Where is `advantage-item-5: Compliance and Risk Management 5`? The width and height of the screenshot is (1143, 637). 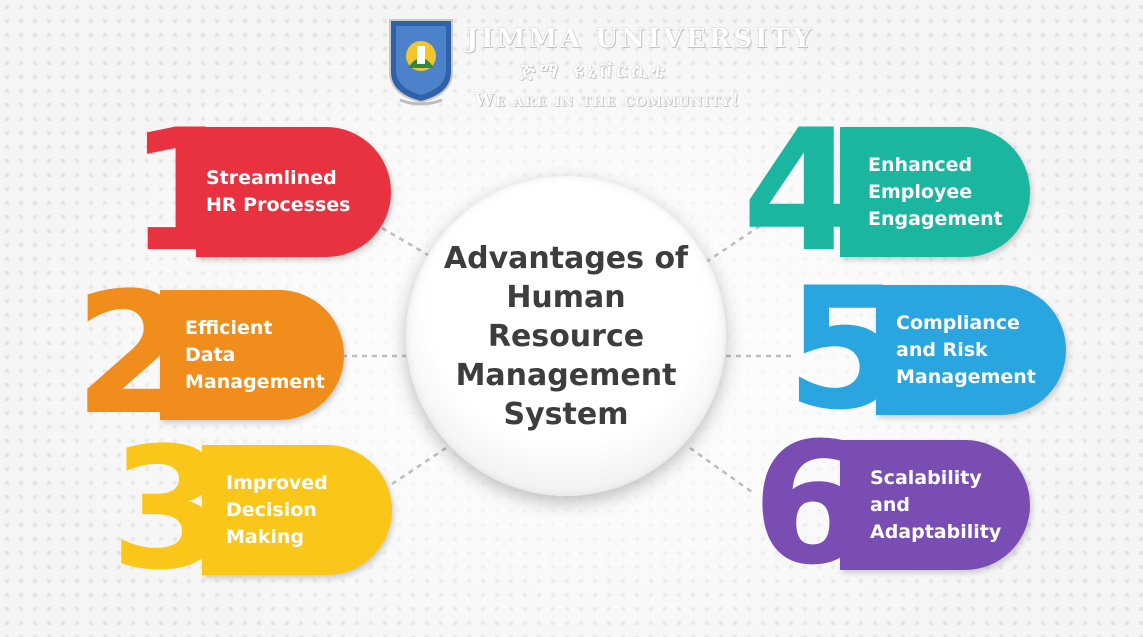 advantage-item-5: Compliance and Risk Management 5 is located at coordinates (926, 349).